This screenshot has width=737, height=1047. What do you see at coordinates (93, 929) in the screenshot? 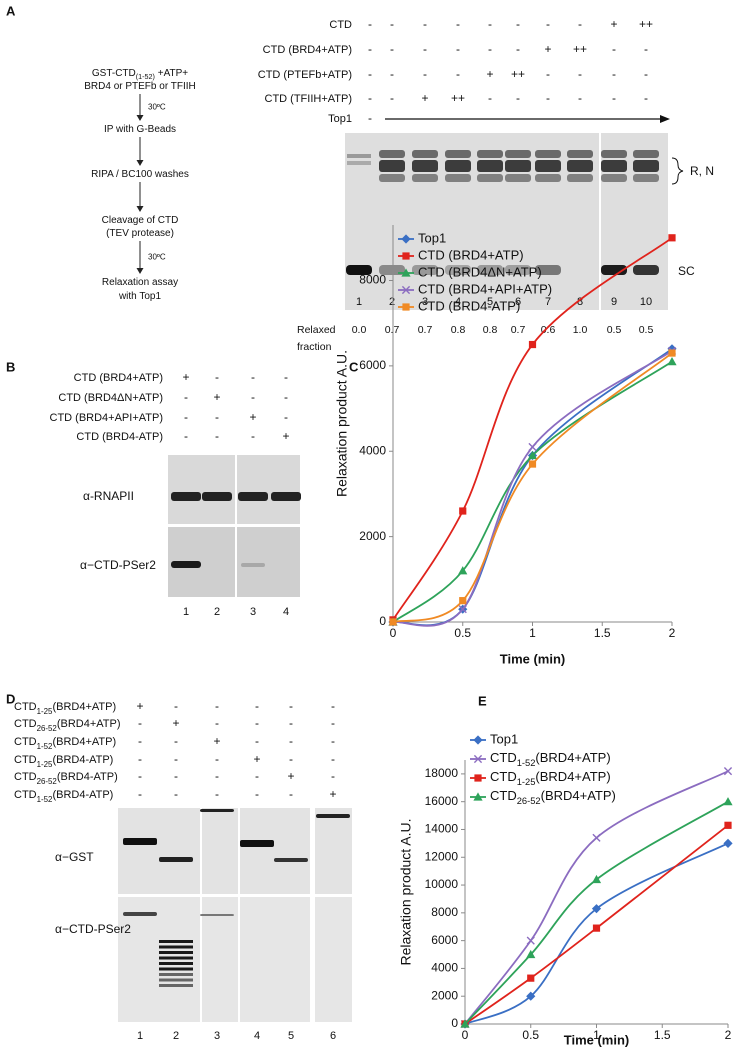
I see `blot-label: α−CTD-PSer2` at bounding box center [93, 929].